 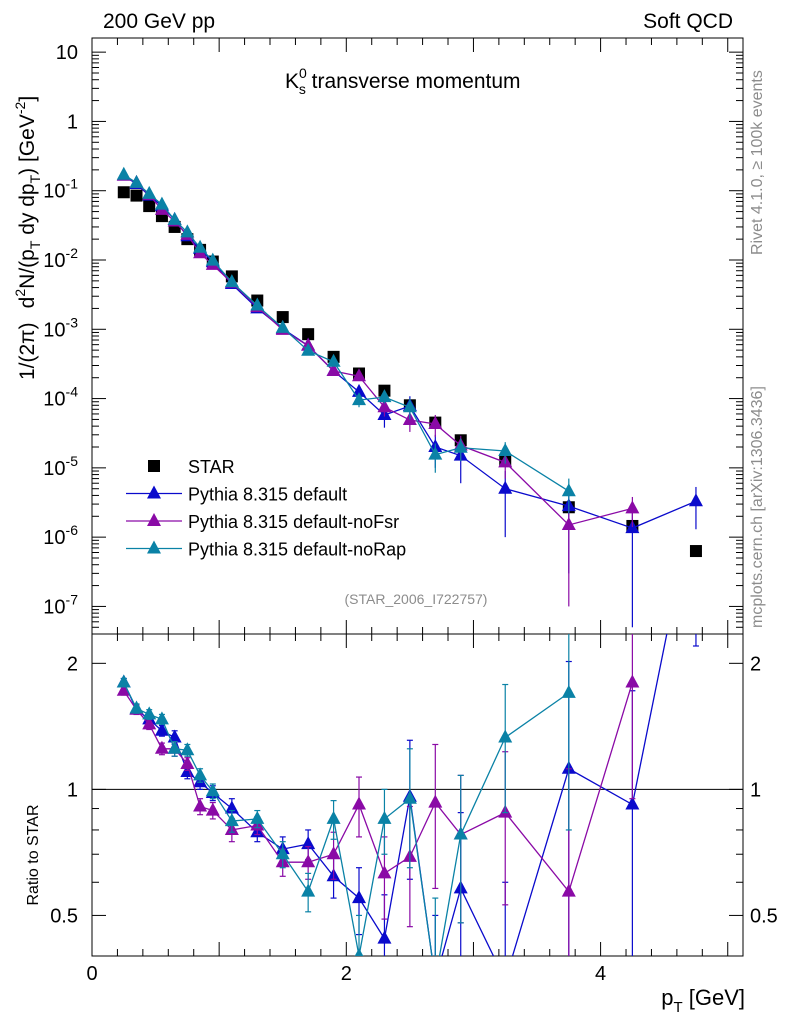 What do you see at coordinates (20, 293) in the screenshot?
I see `ylabel-sup2: 2` at bounding box center [20, 293].